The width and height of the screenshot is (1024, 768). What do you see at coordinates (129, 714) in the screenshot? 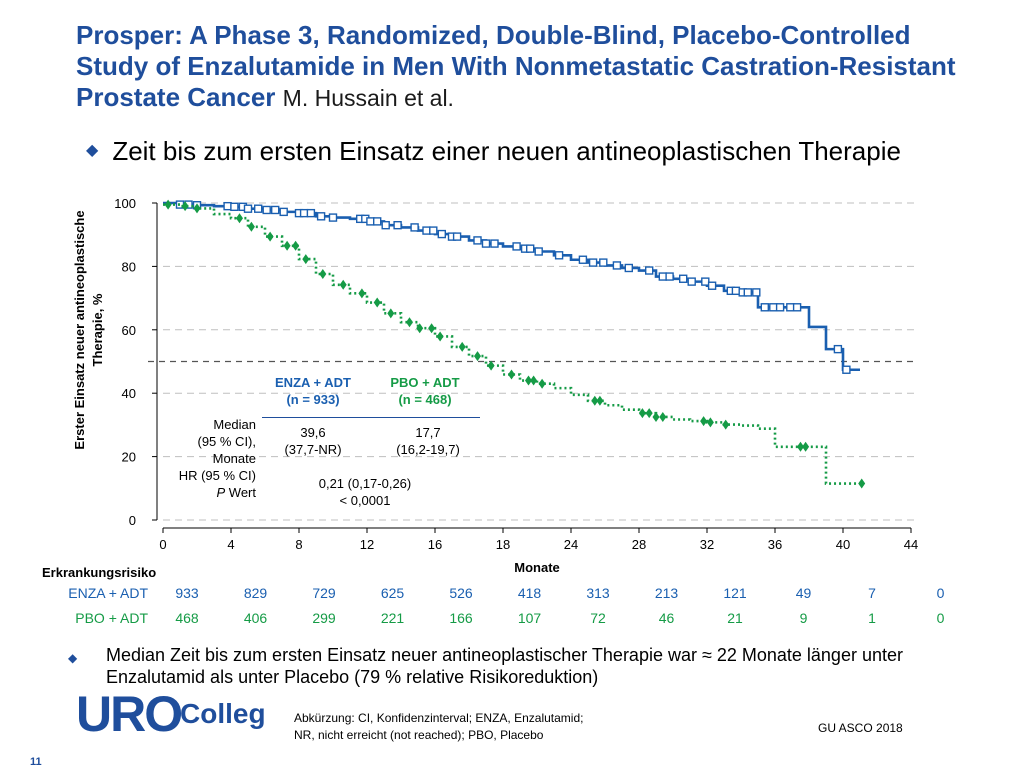
I see `logo-main: URO` at bounding box center [129, 714].